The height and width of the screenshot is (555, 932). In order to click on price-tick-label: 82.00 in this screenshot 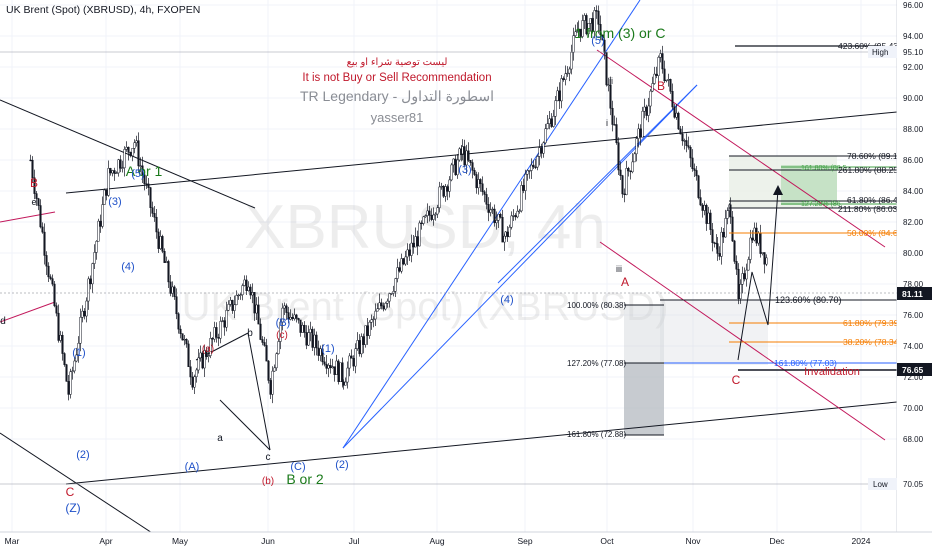, I will do `click(913, 222)`.